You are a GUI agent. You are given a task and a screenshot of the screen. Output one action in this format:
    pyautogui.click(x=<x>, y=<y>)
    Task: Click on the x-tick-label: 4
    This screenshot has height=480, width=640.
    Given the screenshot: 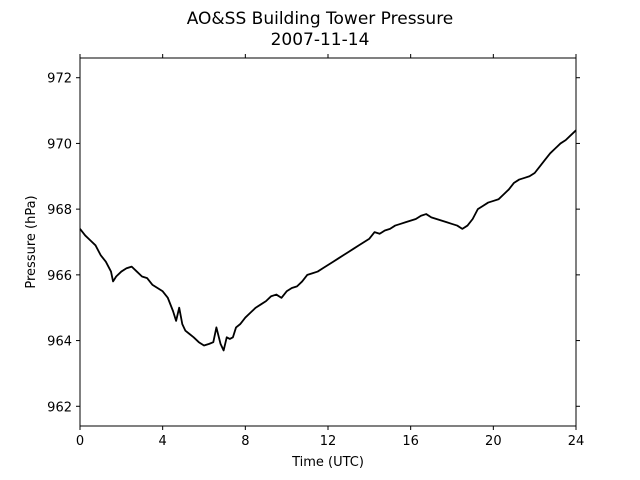 What is the action you would take?
    pyautogui.click(x=163, y=441)
    